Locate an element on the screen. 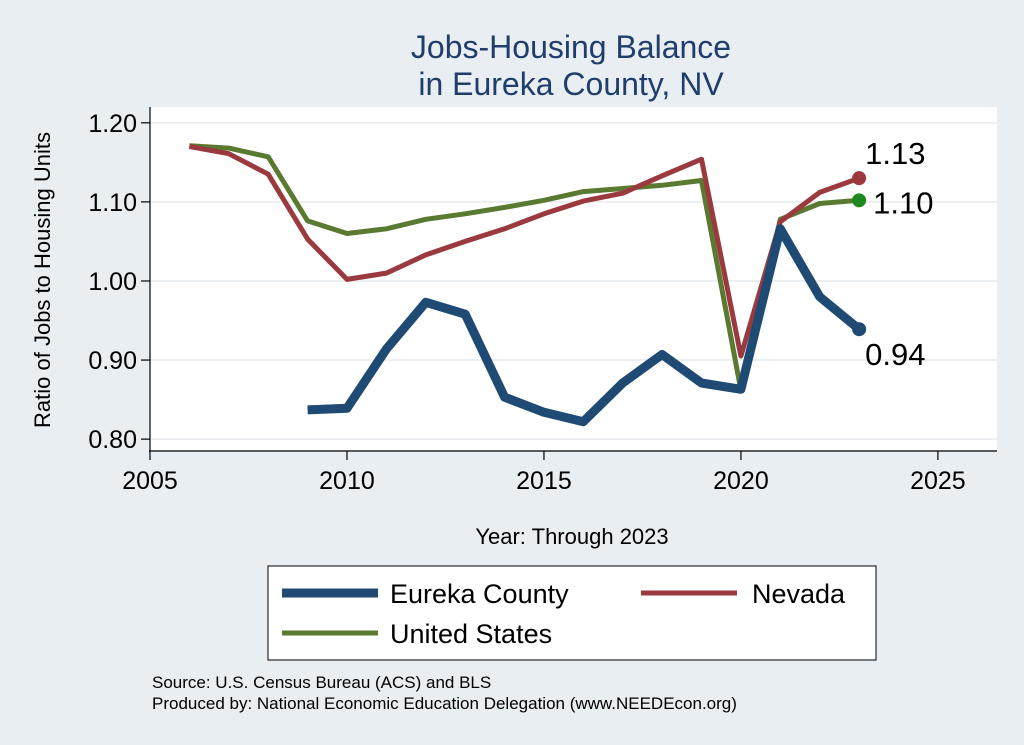  chart-title-line-2: in Eureka County, NV is located at coordinates (571, 84).